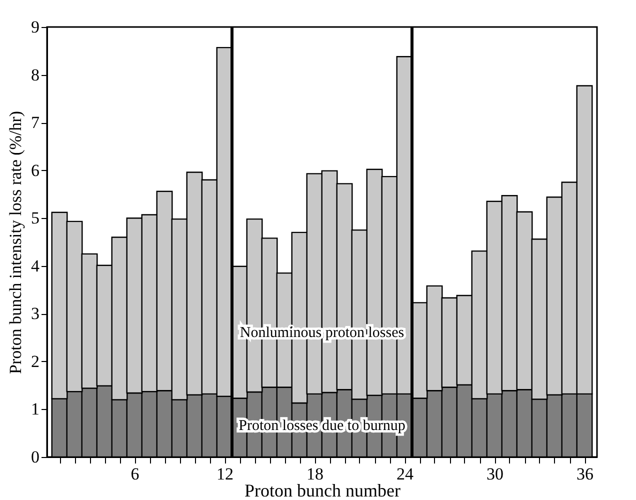  Describe the element at coordinates (35, 27) in the screenshot. I see `y-tick-label: 9` at that location.